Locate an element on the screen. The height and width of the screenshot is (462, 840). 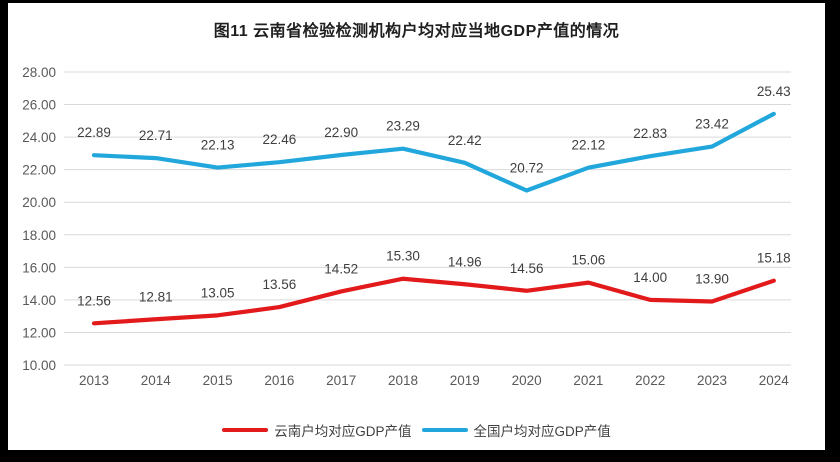
legend-swatch-yunnan is located at coordinates (245, 430).